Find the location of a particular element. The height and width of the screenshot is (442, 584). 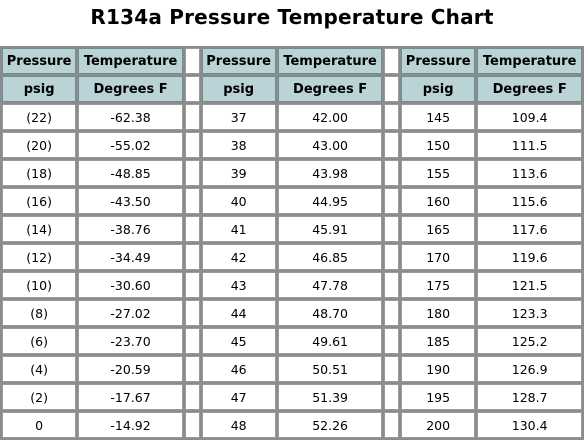

pressure-cell: (10) is located at coordinates (39, 285).